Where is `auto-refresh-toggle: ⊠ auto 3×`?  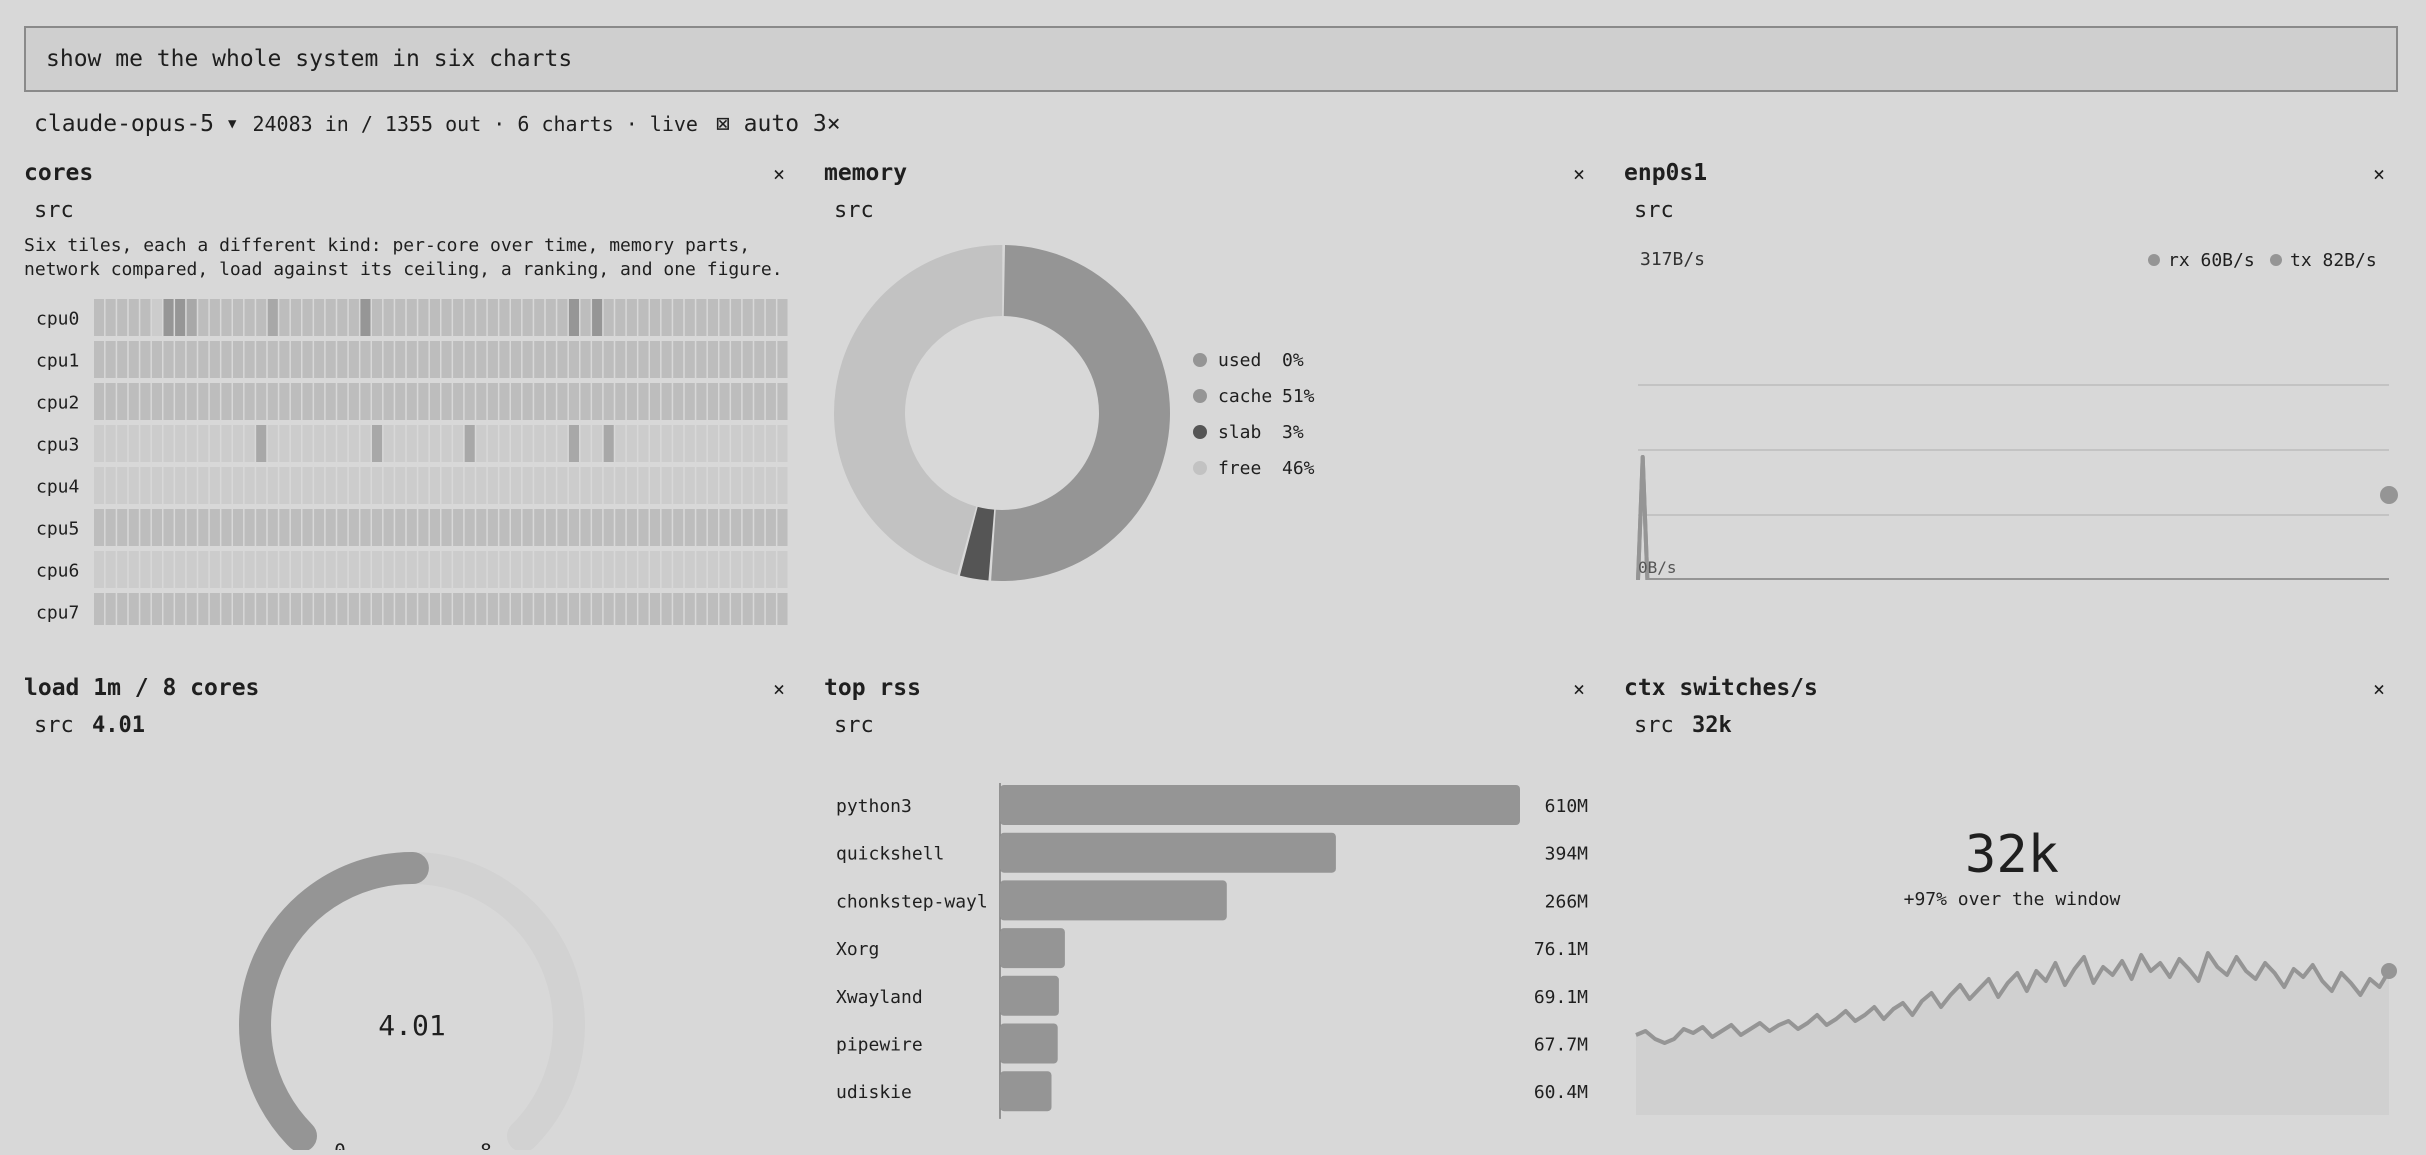 auto-refresh-toggle: ⊠ auto 3× is located at coordinates (778, 124).